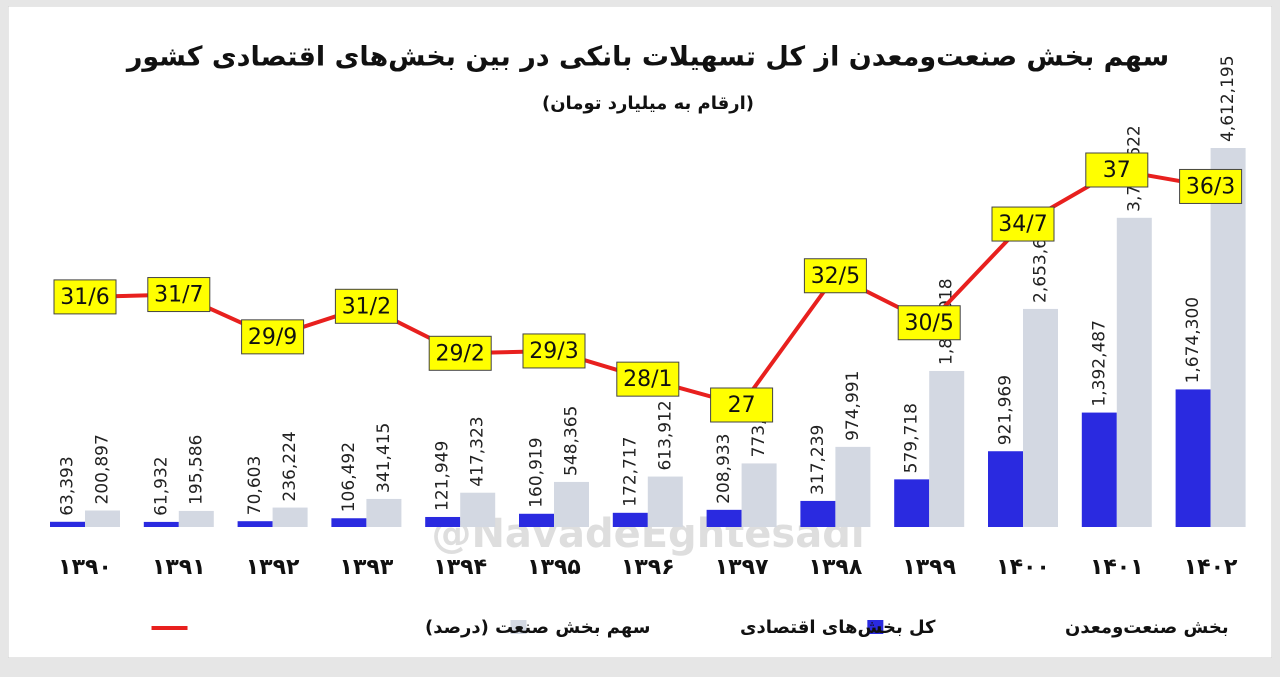 This screenshot has width=1280, height=677. What do you see at coordinates (1147, 627) in the screenshot?
I see `legend-label: بخش صنعت‌ومعدن` at bounding box center [1147, 627].